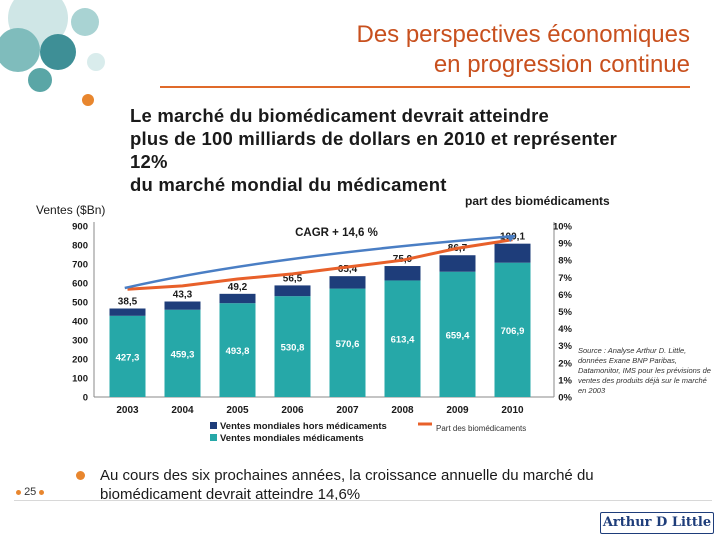 Image resolution: width=720 pixels, height=540 pixels. What do you see at coordinates (565, 261) in the screenshot?
I see `y2-tick-label: 8%` at bounding box center [565, 261].